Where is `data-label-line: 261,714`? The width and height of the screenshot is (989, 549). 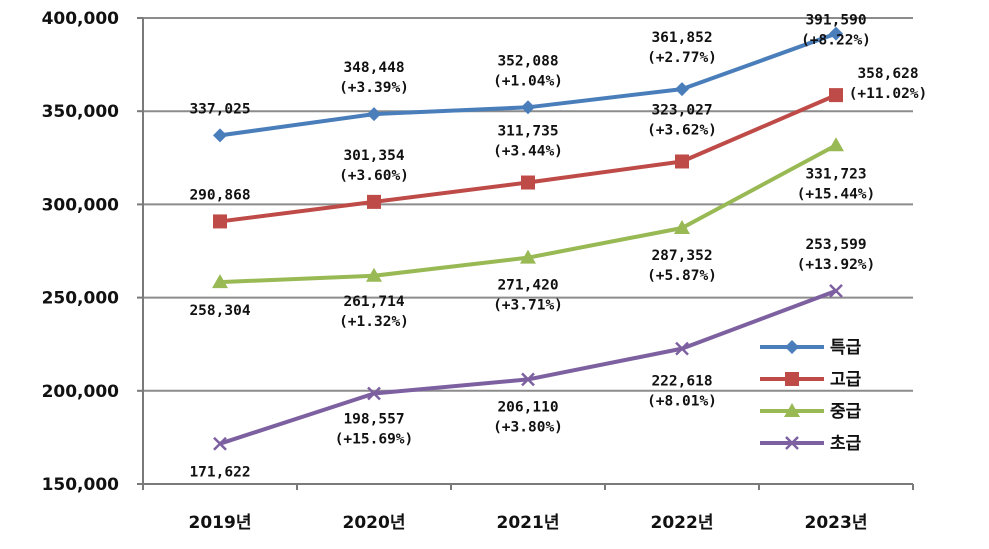 data-label-line: 261,714 is located at coordinates (373, 302).